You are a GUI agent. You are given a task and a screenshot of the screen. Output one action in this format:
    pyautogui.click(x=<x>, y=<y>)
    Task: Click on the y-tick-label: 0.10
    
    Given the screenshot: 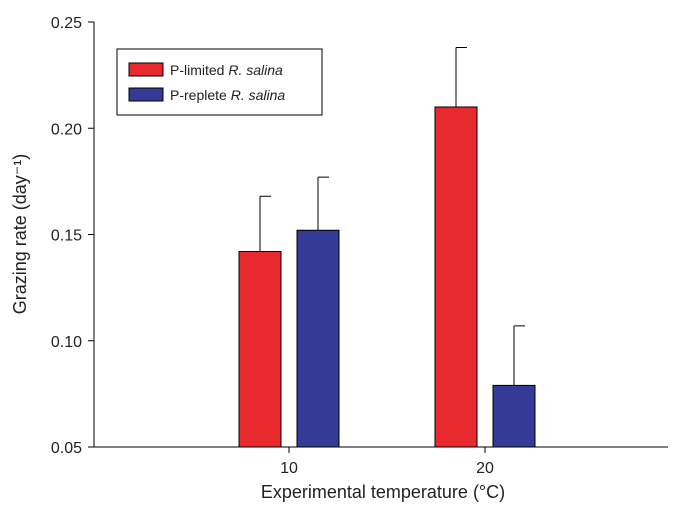 What is the action you would take?
    pyautogui.click(x=66, y=342)
    